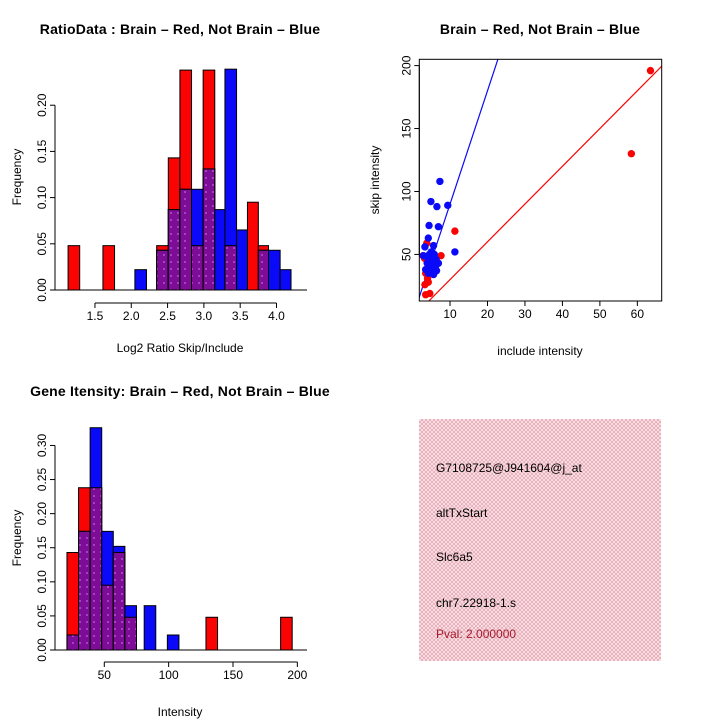 The image size is (720, 720). What do you see at coordinates (180, 348) in the screenshot?
I see `ratio-x-axis-label: Log2 Ratio Skip/Include` at bounding box center [180, 348].